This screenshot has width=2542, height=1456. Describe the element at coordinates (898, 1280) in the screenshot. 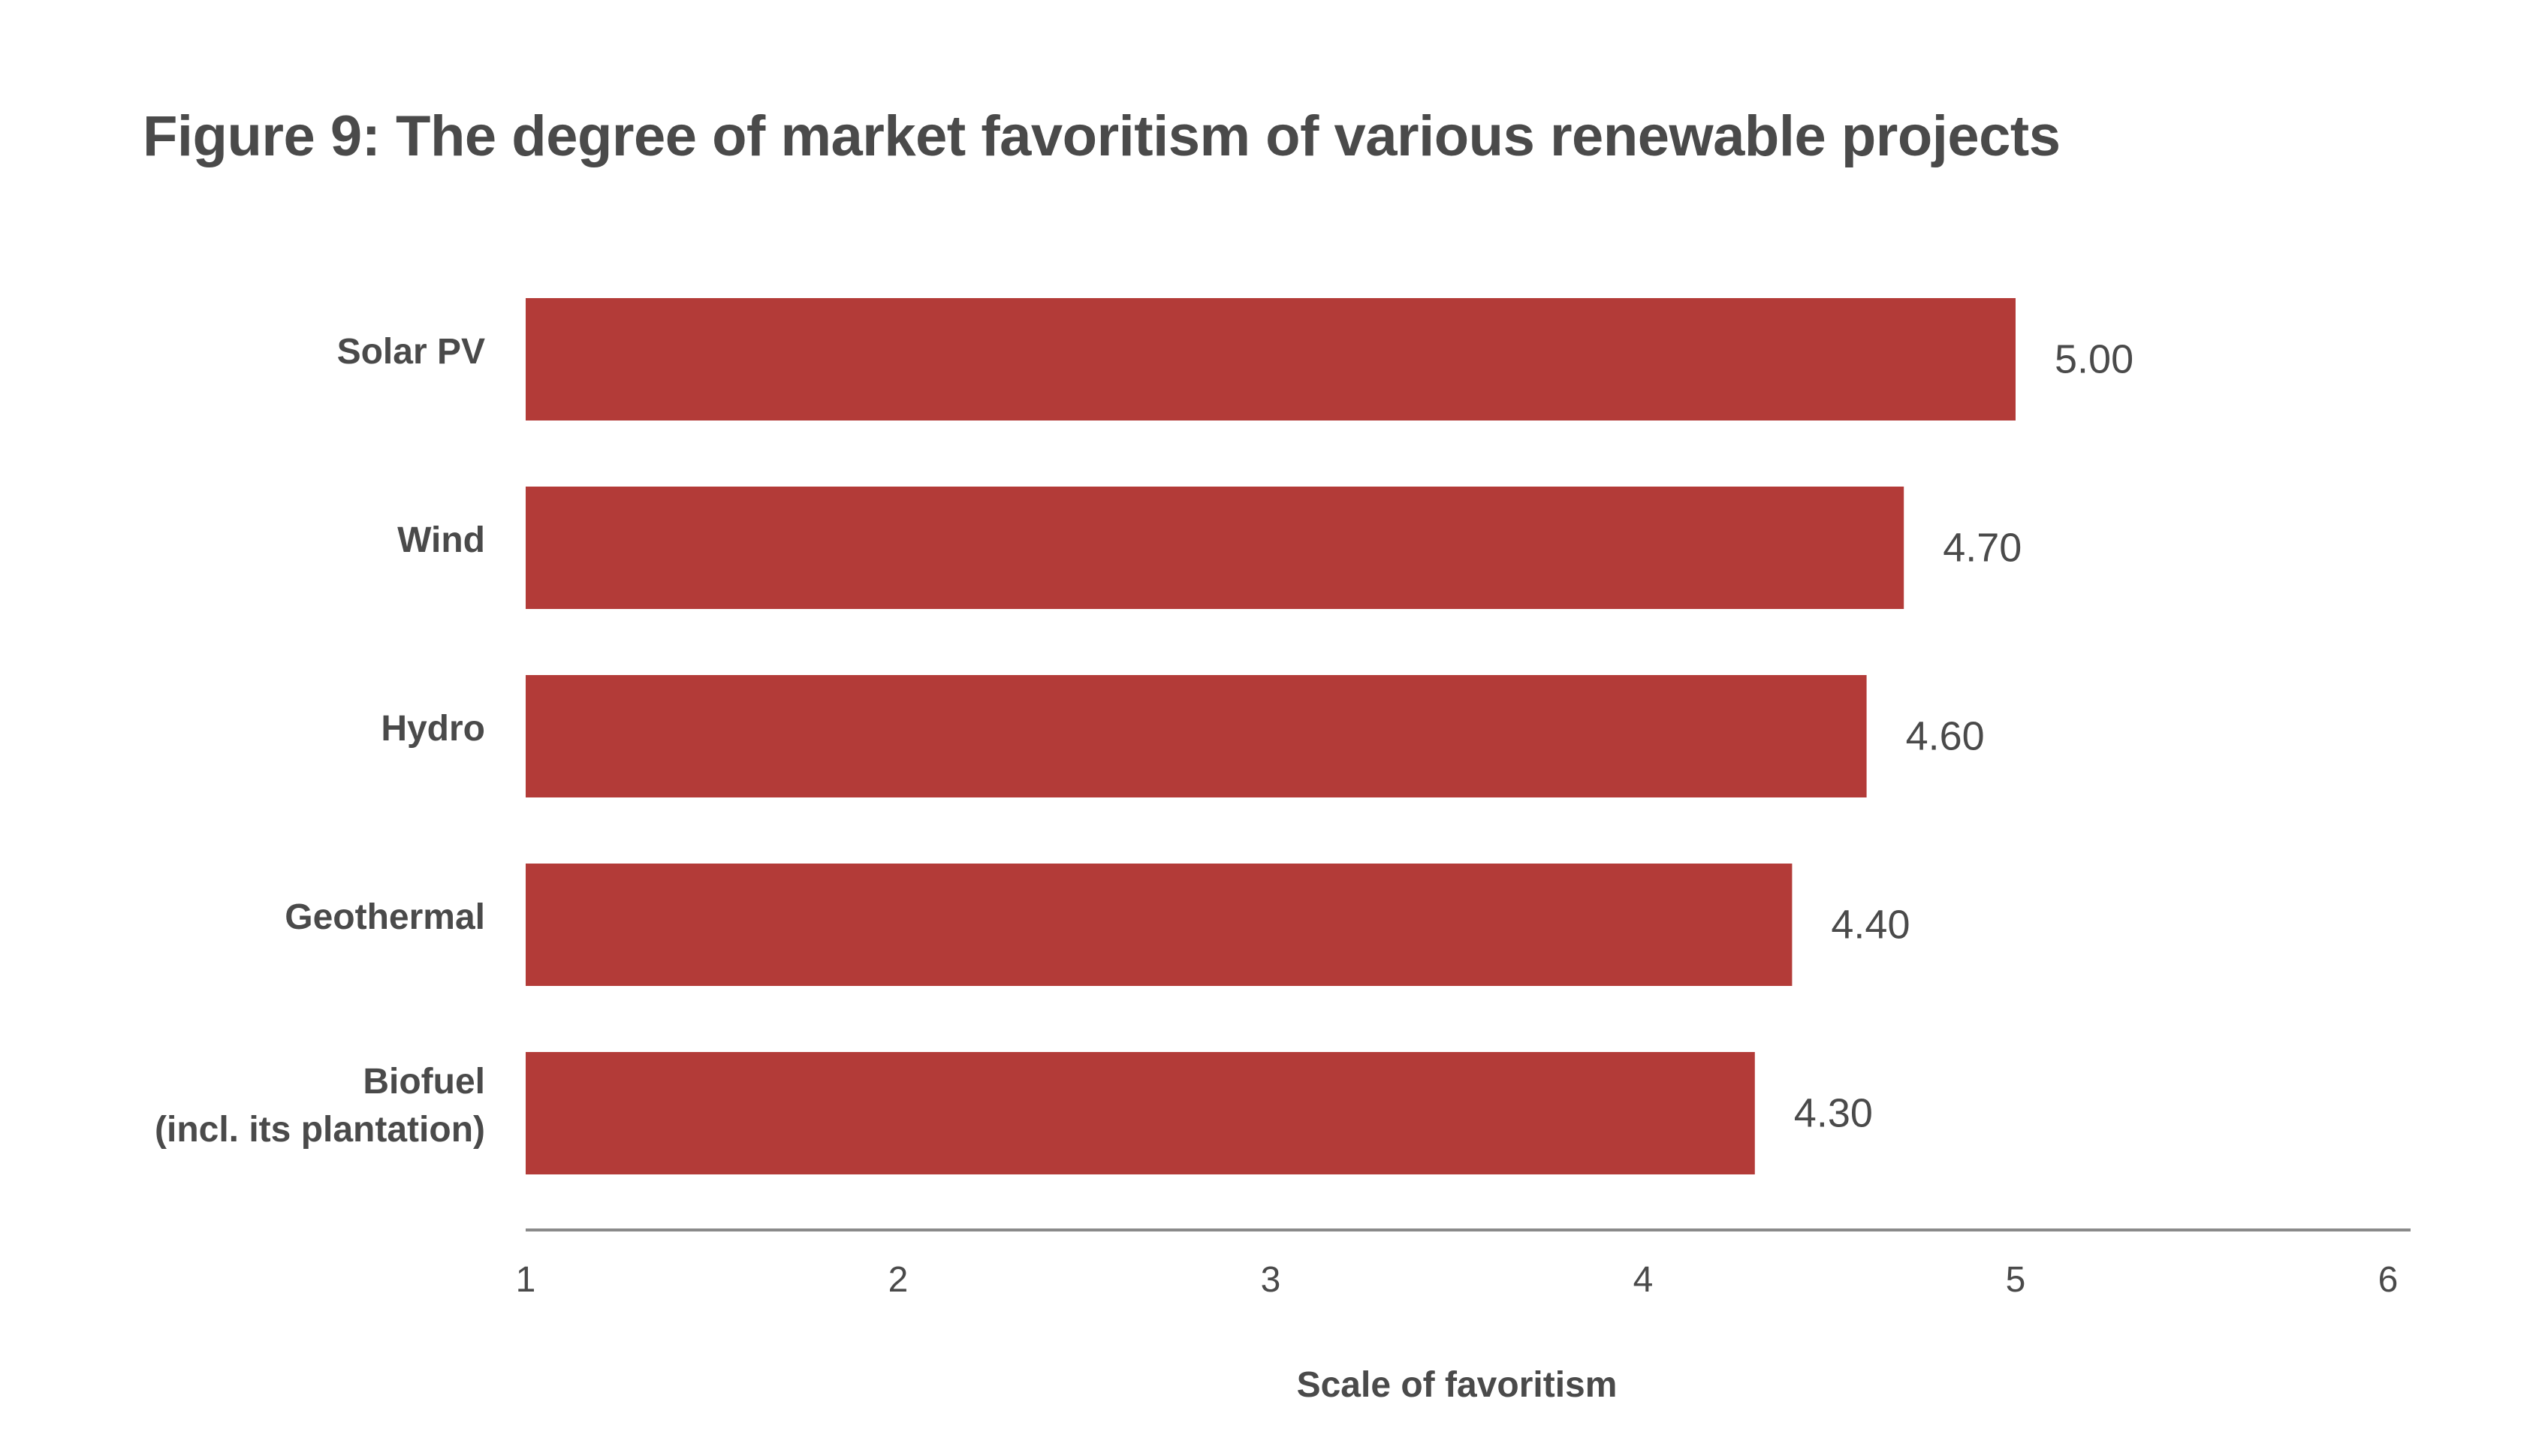

I see `x-tick-label: 2` at that location.